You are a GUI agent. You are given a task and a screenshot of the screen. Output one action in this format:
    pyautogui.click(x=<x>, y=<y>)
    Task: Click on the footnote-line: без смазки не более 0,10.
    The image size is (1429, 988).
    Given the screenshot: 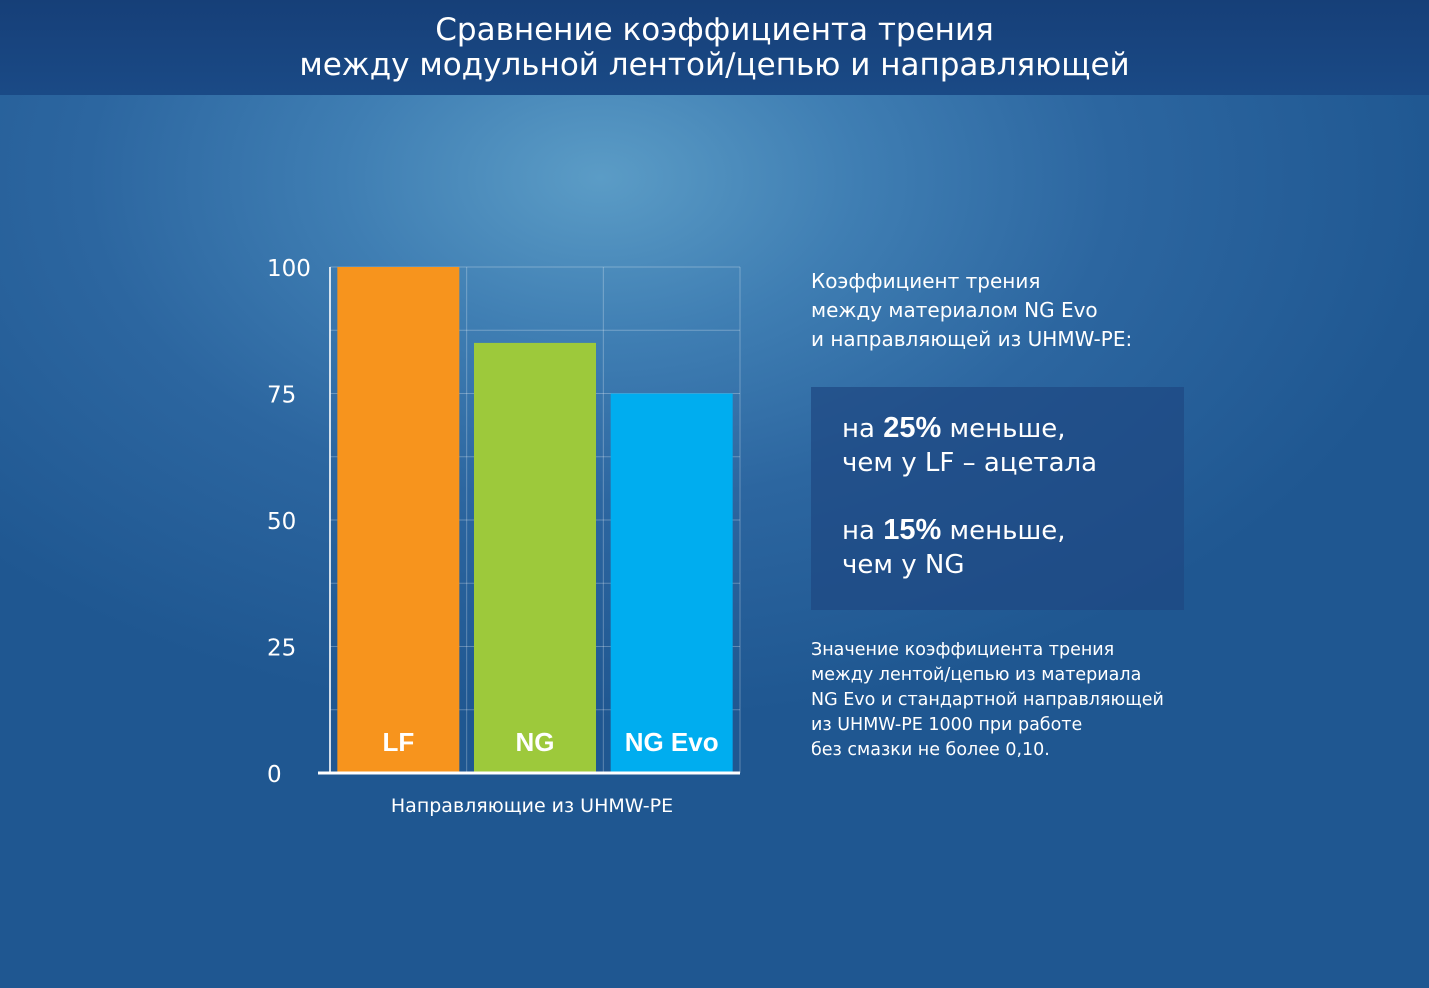 What is the action you would take?
    pyautogui.click(x=930, y=750)
    